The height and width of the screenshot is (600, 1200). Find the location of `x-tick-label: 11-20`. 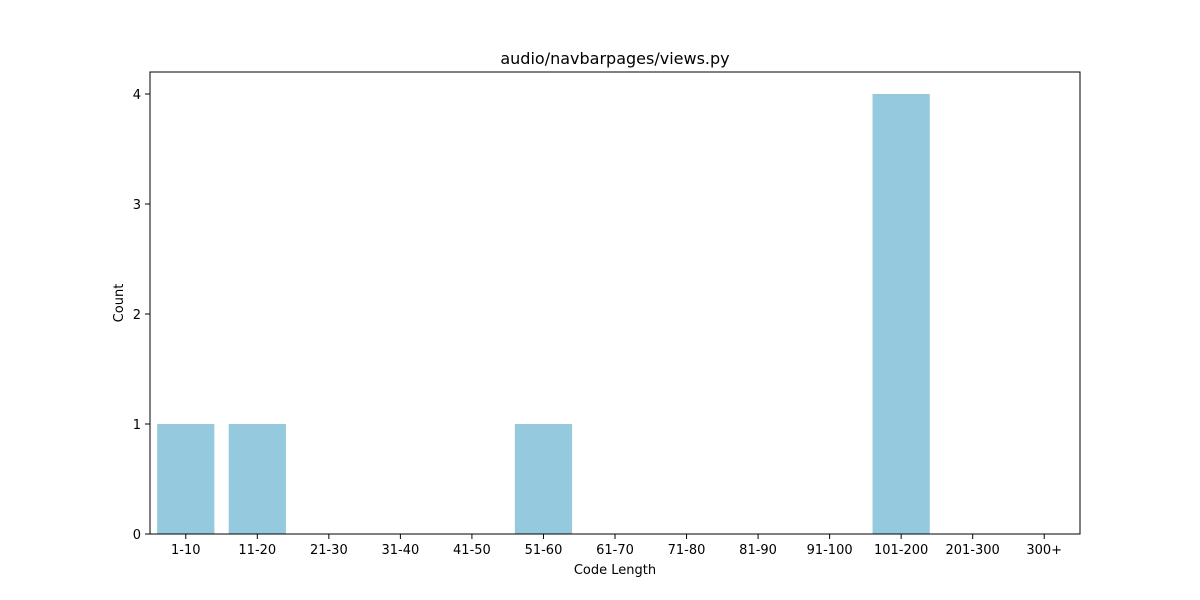

x-tick-label: 11-20 is located at coordinates (257, 550).